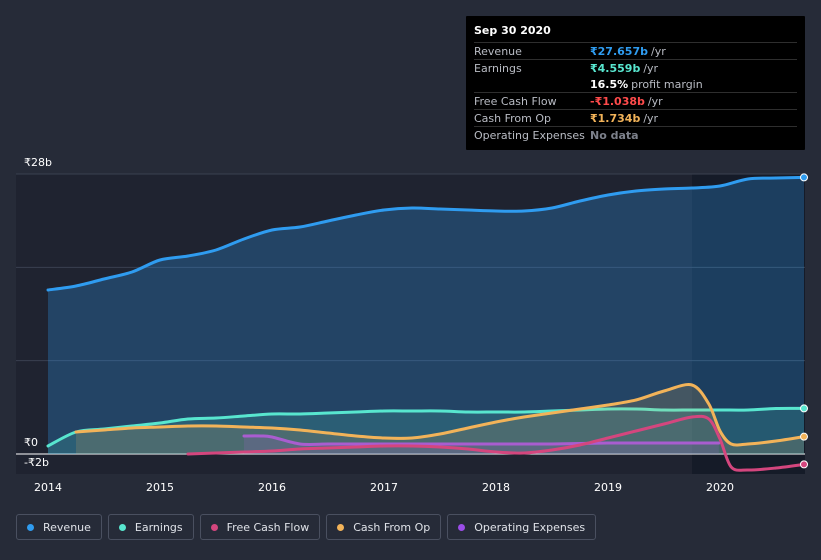  I want to click on tooltip-row-operating-expenses: Operating Expenses No data, so click(635, 134).